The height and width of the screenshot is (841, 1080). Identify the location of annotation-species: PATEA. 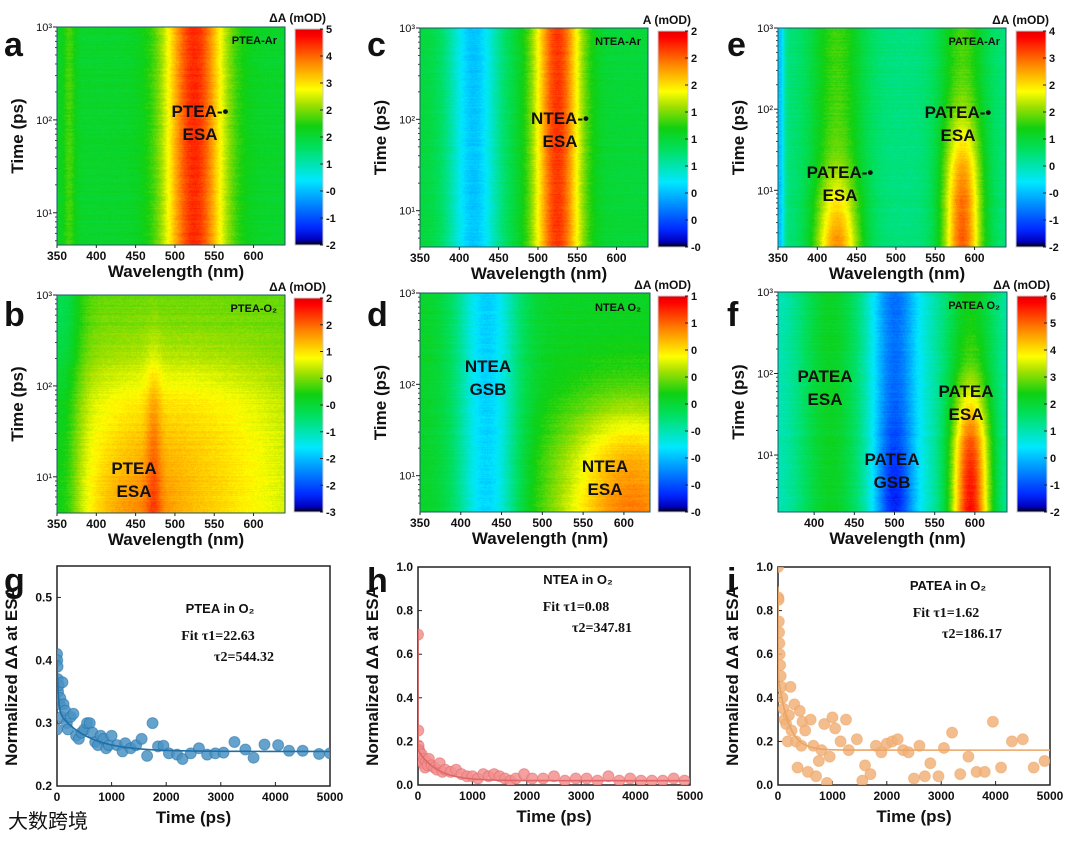
(965, 391).